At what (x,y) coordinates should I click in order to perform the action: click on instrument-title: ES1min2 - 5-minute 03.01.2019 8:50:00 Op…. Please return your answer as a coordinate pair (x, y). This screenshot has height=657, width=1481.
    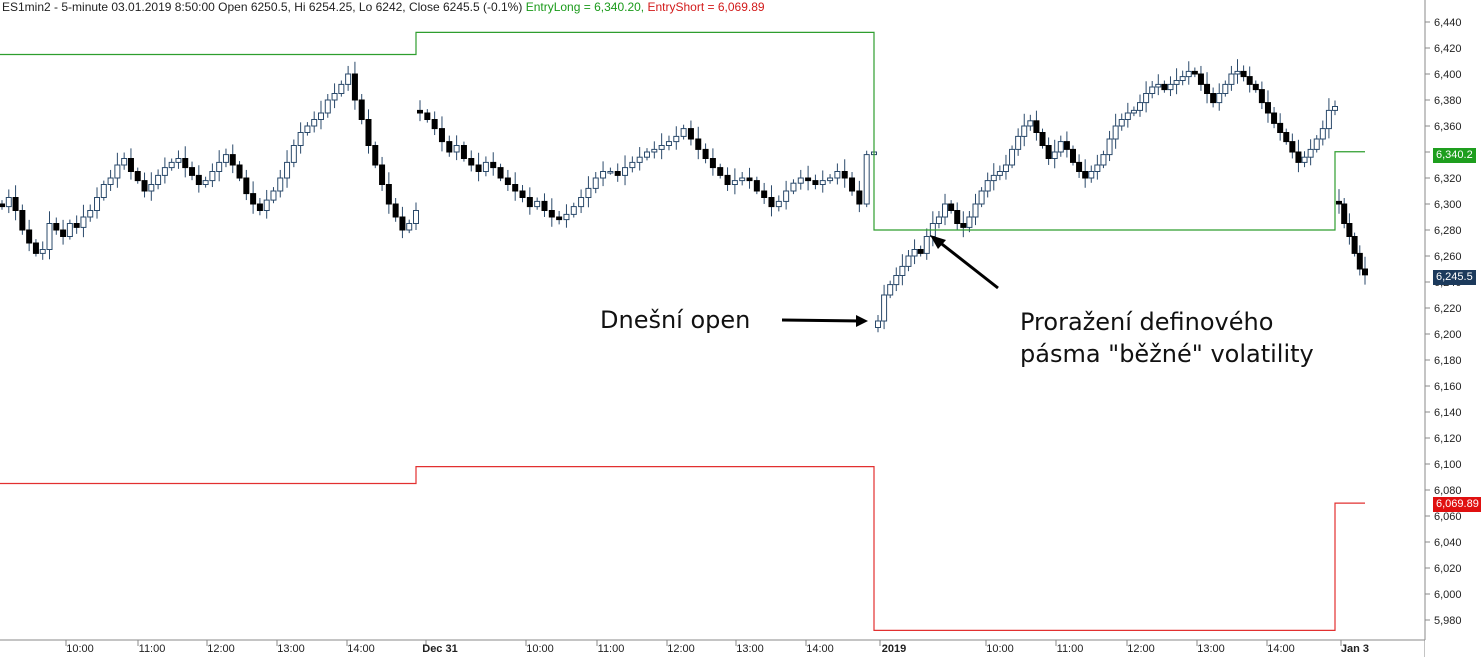
    Looking at the image, I should click on (262, 7).